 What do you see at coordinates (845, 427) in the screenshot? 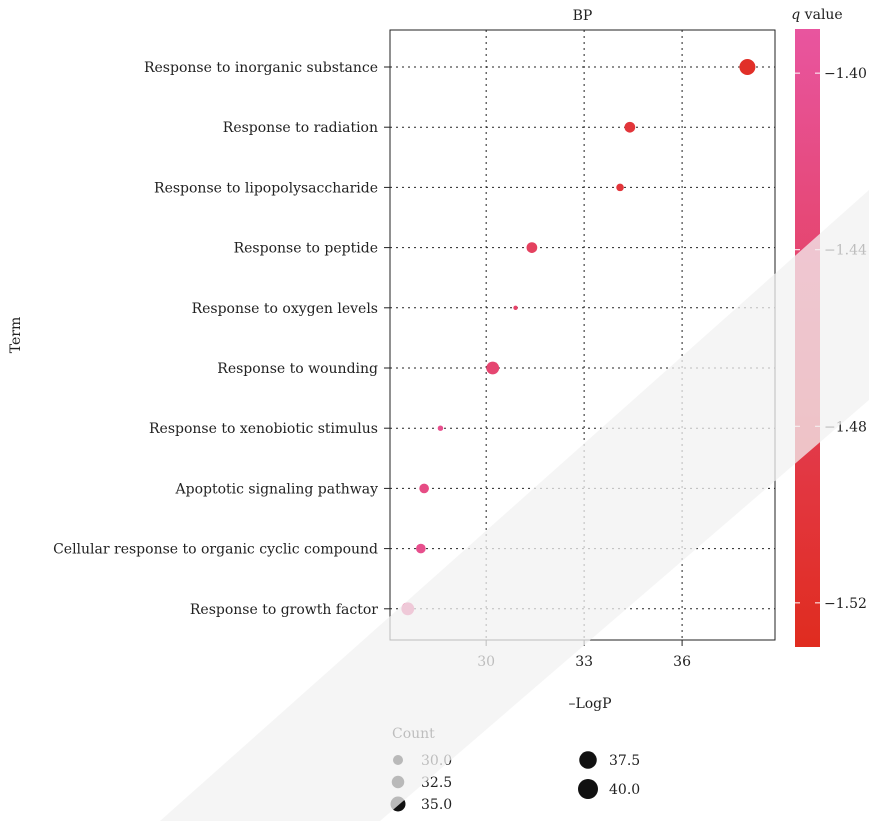
I see `color-tick-label: −1.48` at bounding box center [845, 427].